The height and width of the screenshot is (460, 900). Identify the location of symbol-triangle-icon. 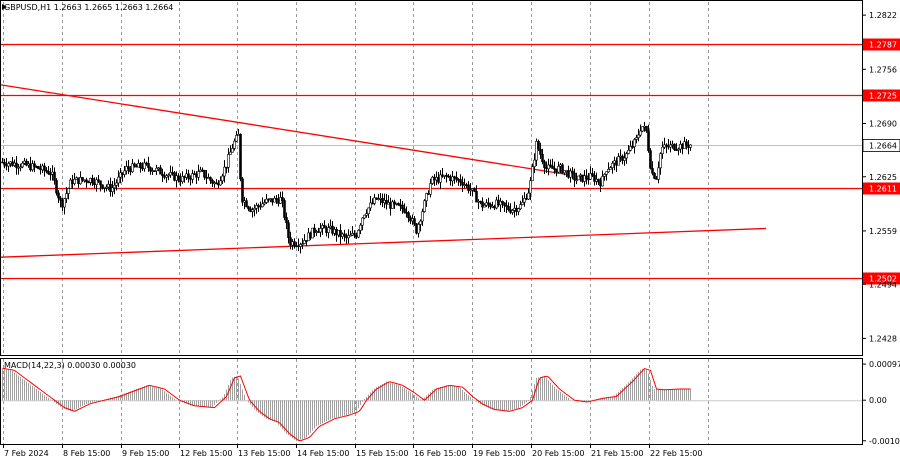
(4, 7).